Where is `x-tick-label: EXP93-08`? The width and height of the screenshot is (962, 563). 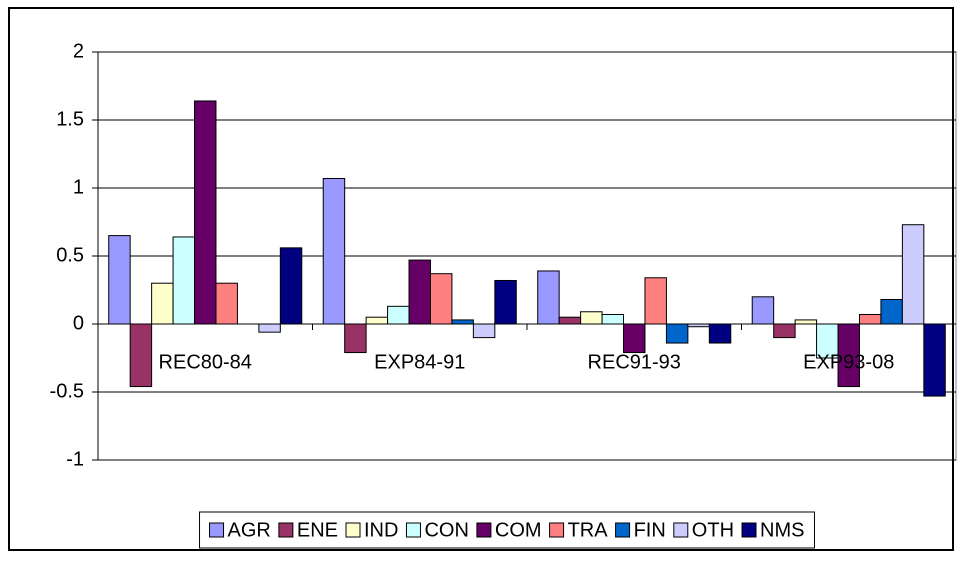
x-tick-label: EXP93-08 is located at coordinates (848, 362).